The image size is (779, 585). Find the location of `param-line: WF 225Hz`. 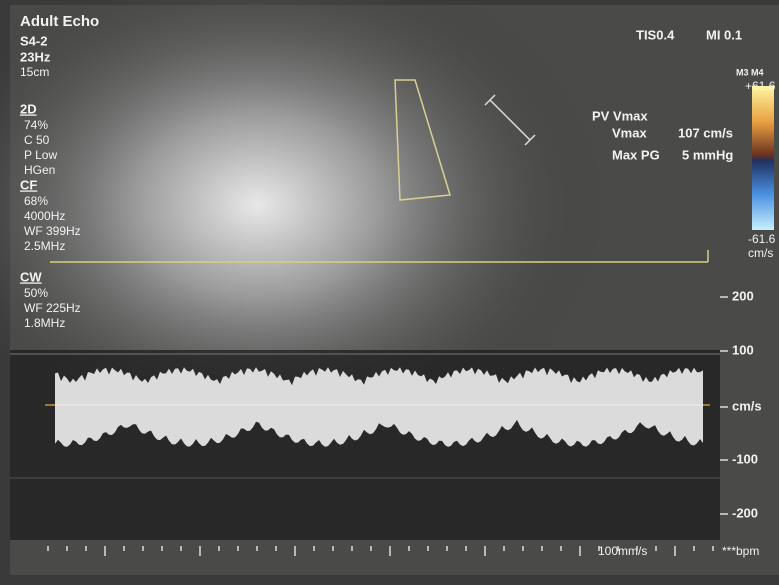

param-line: WF 225Hz is located at coordinates (52, 308).